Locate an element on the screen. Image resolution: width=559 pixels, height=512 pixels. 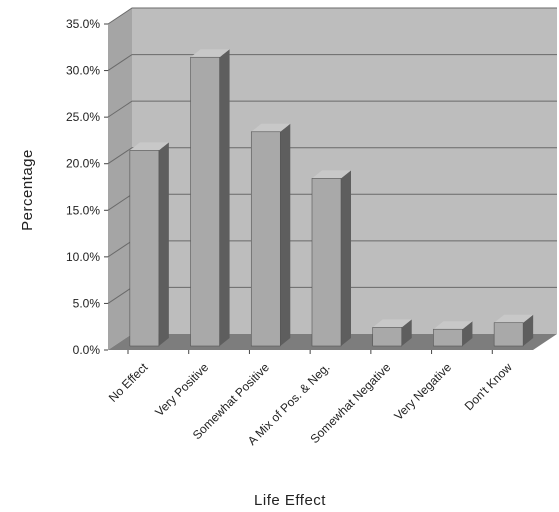
y-tick-label: 5.0% is located at coordinates (87, 303).